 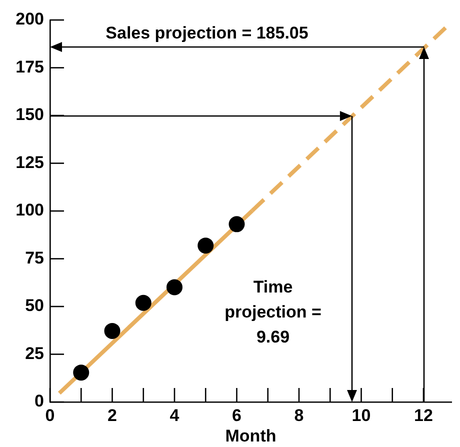 I want to click on y-tick-label: 125, so click(x=30, y=162).